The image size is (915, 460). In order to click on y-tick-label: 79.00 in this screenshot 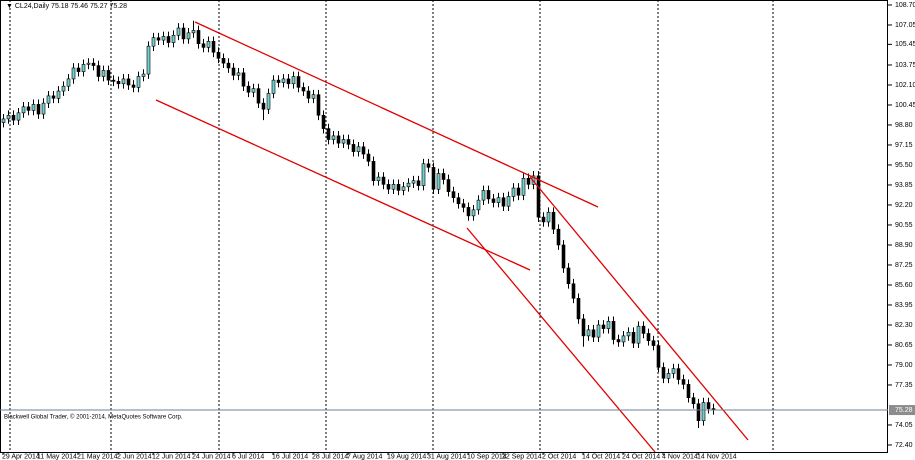, I will do `click(904, 365)`.